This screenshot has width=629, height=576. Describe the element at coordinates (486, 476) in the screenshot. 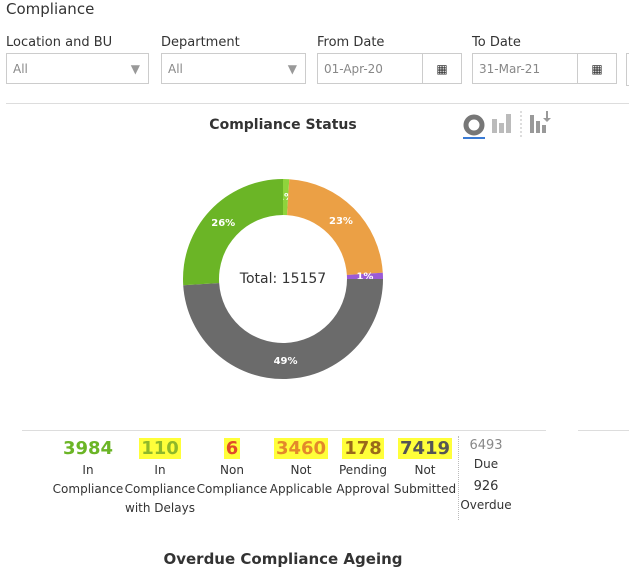

I see `due-stat: 6493 Due 926 Overdue` at that location.